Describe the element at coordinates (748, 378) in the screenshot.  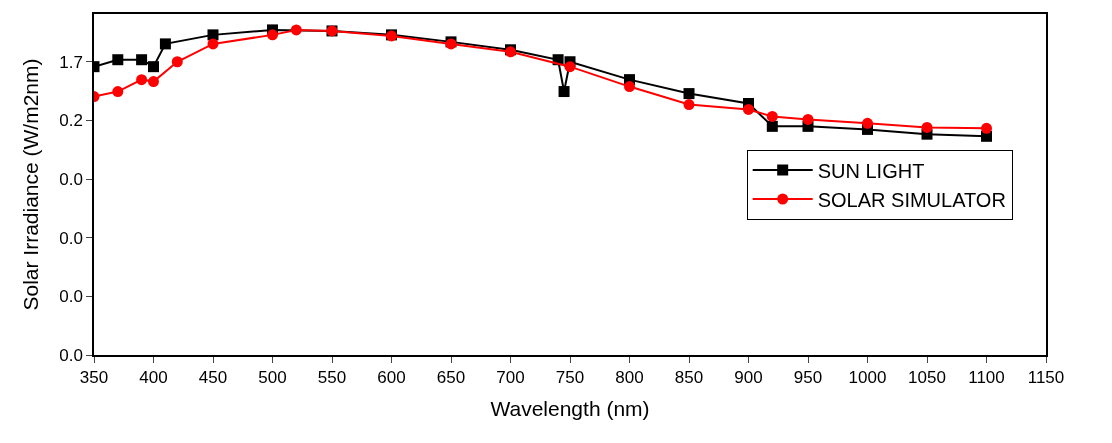
I see `x-tick-label: 900` at that location.